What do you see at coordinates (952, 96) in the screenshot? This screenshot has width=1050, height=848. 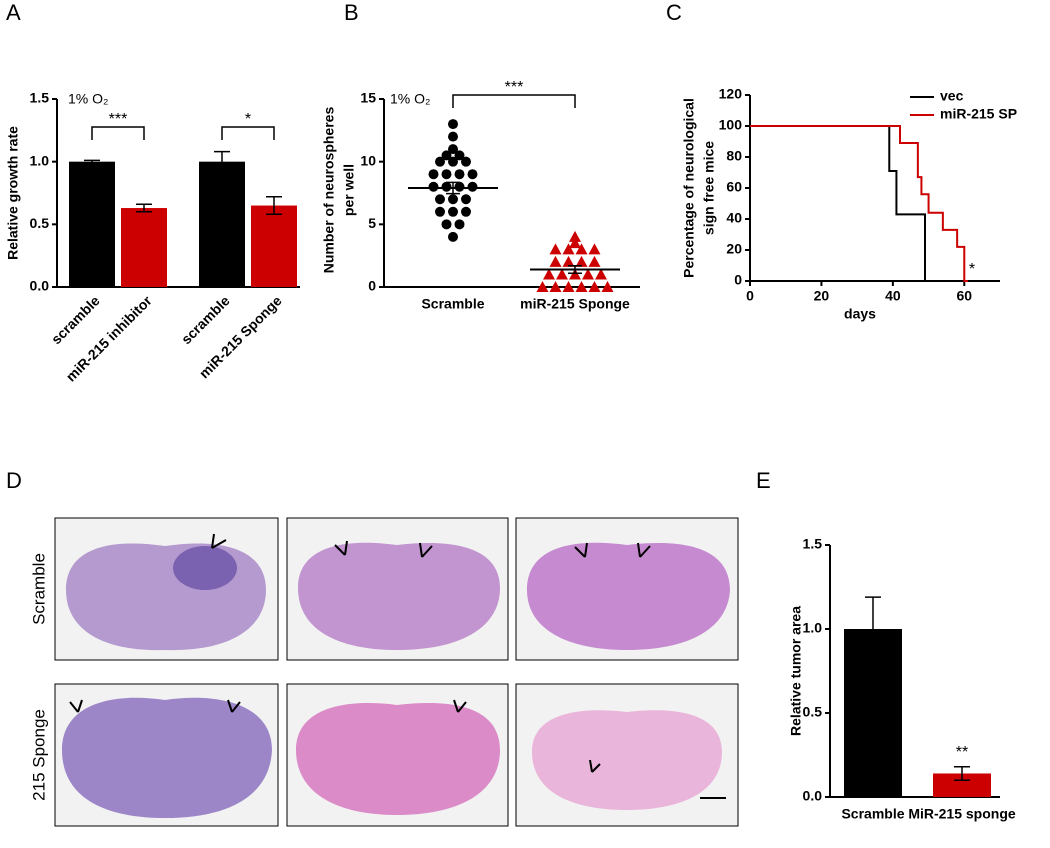 I see `legend-label: vec` at bounding box center [952, 96].